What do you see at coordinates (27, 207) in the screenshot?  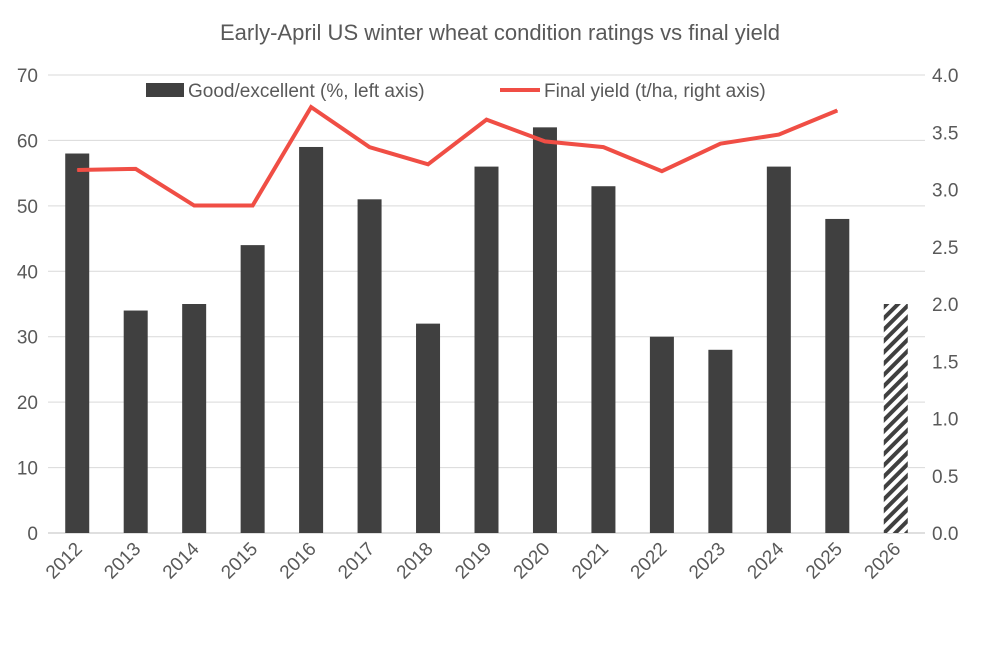 I see `y-left-tick-label: 50` at bounding box center [27, 207].